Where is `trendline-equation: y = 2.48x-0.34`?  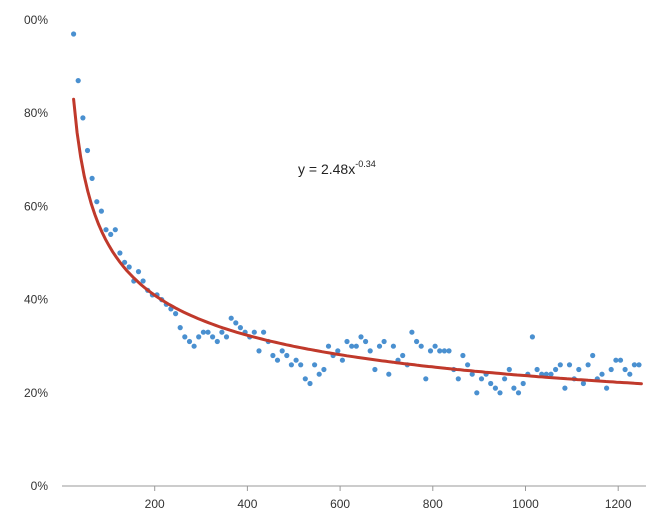
trendline-equation: y = 2.48x-0.34 is located at coordinates (337, 168).